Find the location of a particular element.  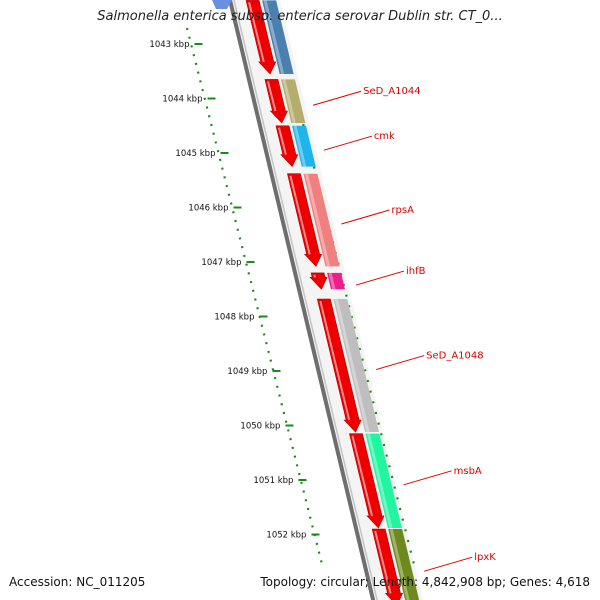

ruler-tick-label: 1048 kbp is located at coordinates (234, 318).